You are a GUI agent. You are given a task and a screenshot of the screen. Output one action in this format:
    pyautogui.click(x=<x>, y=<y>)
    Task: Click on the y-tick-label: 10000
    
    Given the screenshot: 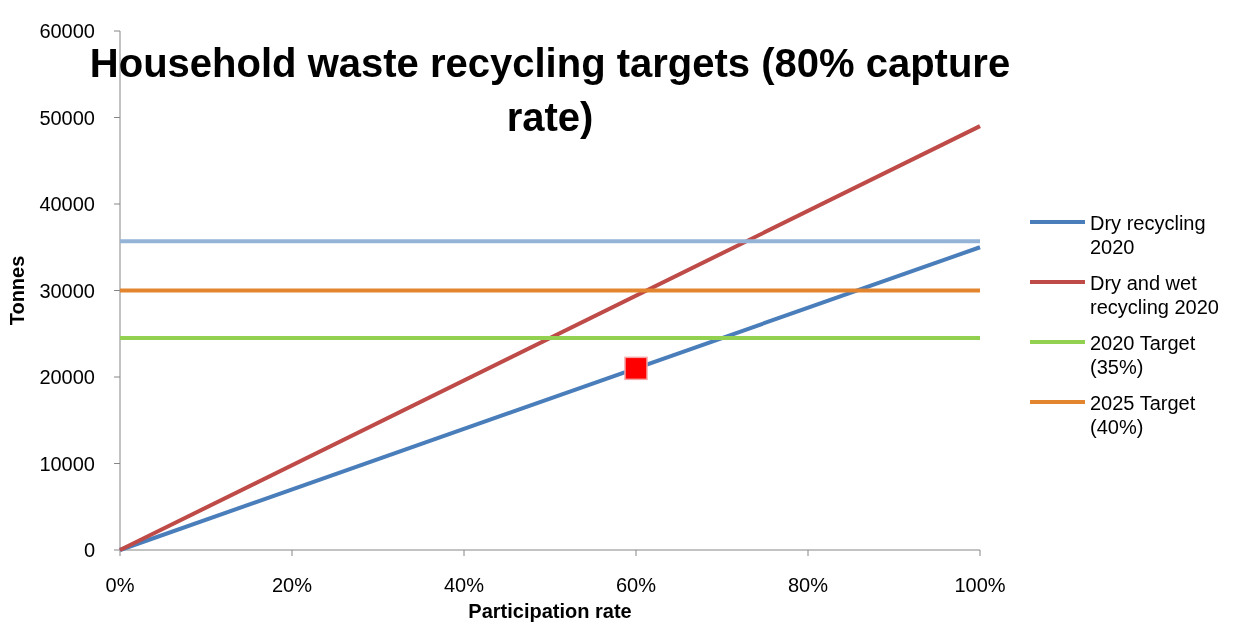 What is the action you would take?
    pyautogui.click(x=67, y=463)
    